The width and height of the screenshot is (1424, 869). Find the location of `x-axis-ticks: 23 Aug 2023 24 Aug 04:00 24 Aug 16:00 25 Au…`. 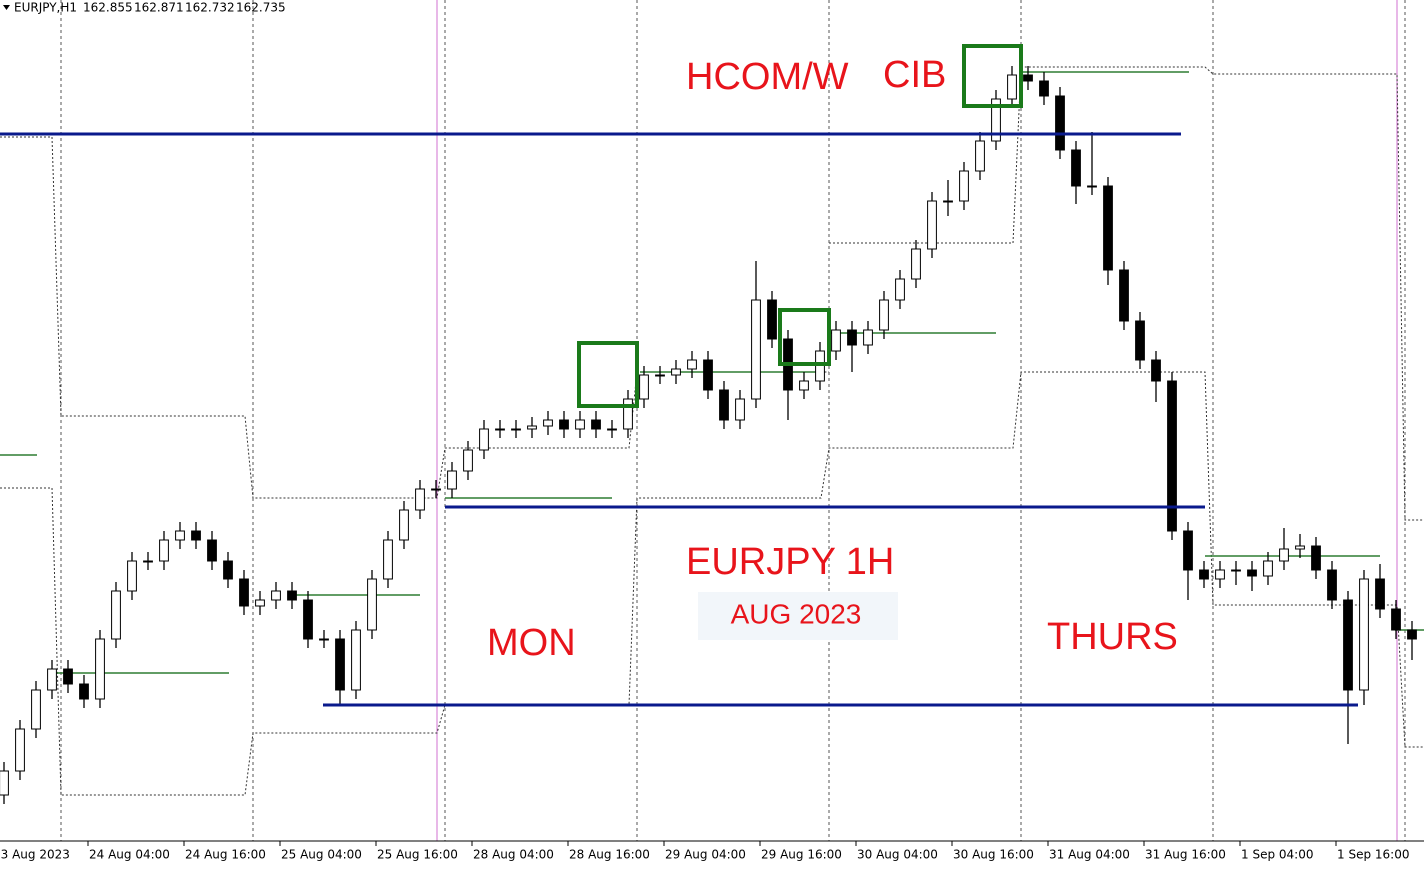

x-axis-ticks: 23 Aug 2023 24 Aug 04:00 24 Aug 16:00 25 Au… is located at coordinates (704, 851).